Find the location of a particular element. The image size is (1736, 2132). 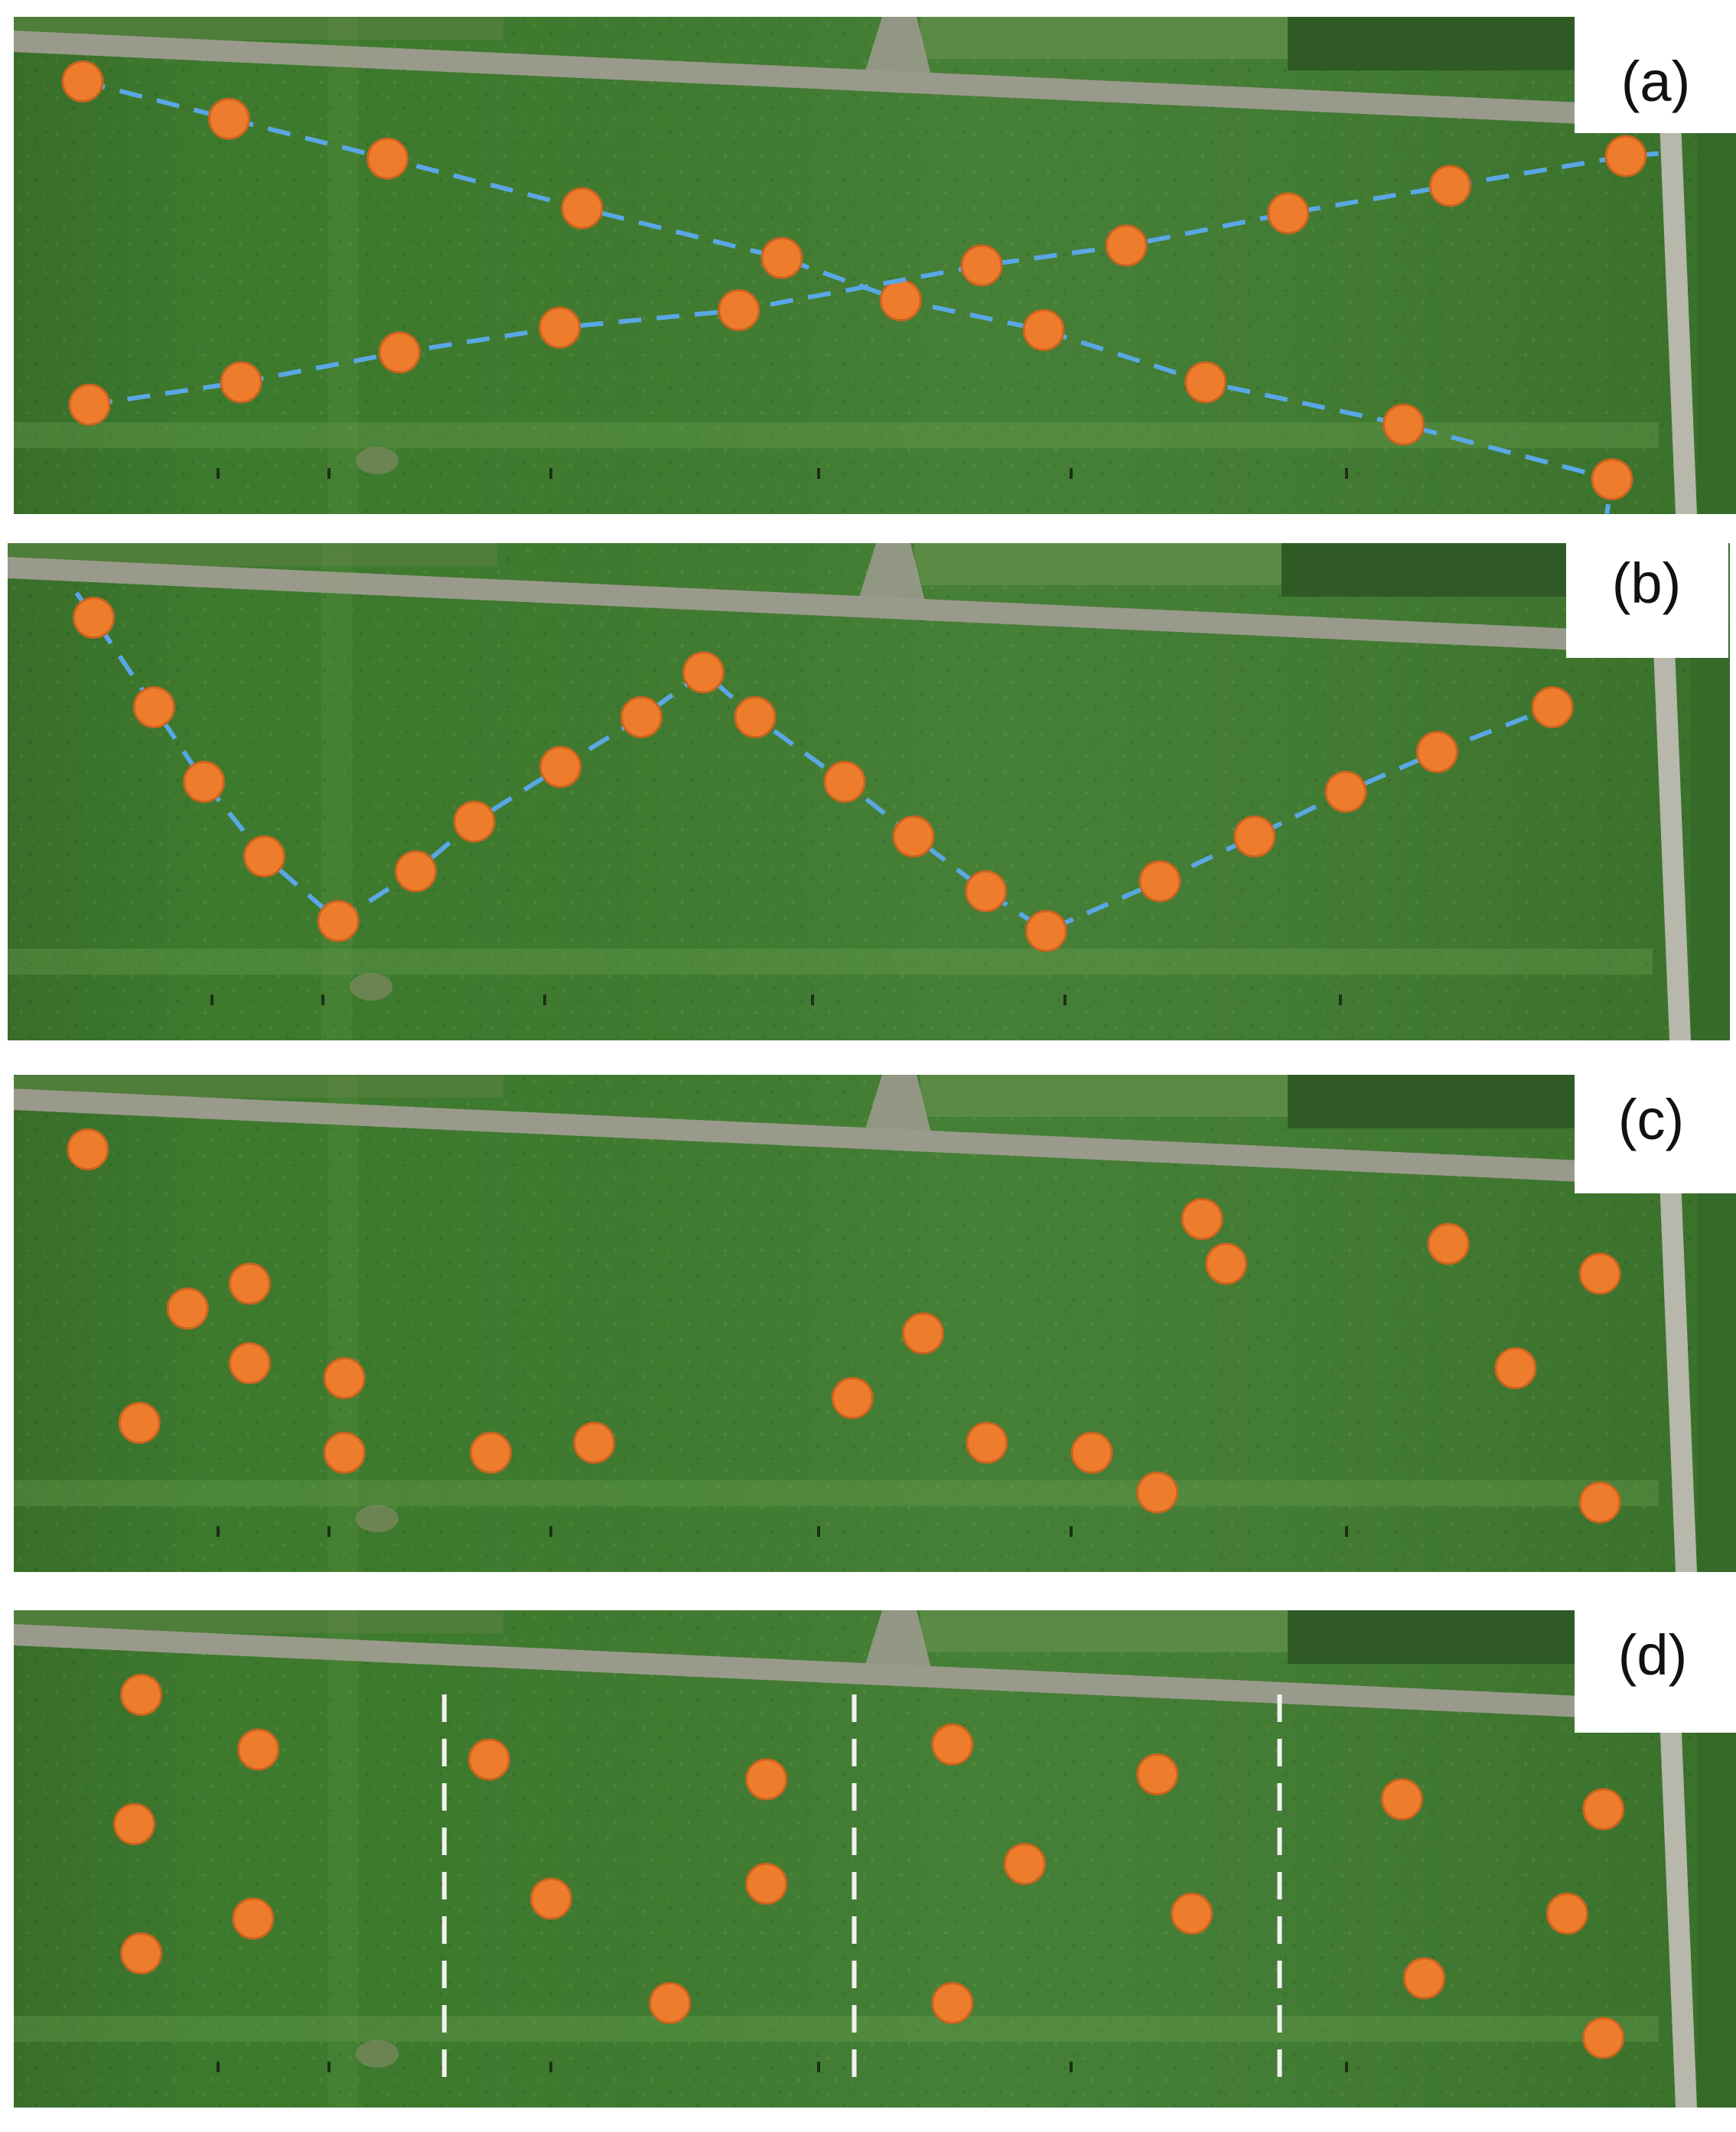

panel-label: (d) is located at coordinates (1652, 1655).